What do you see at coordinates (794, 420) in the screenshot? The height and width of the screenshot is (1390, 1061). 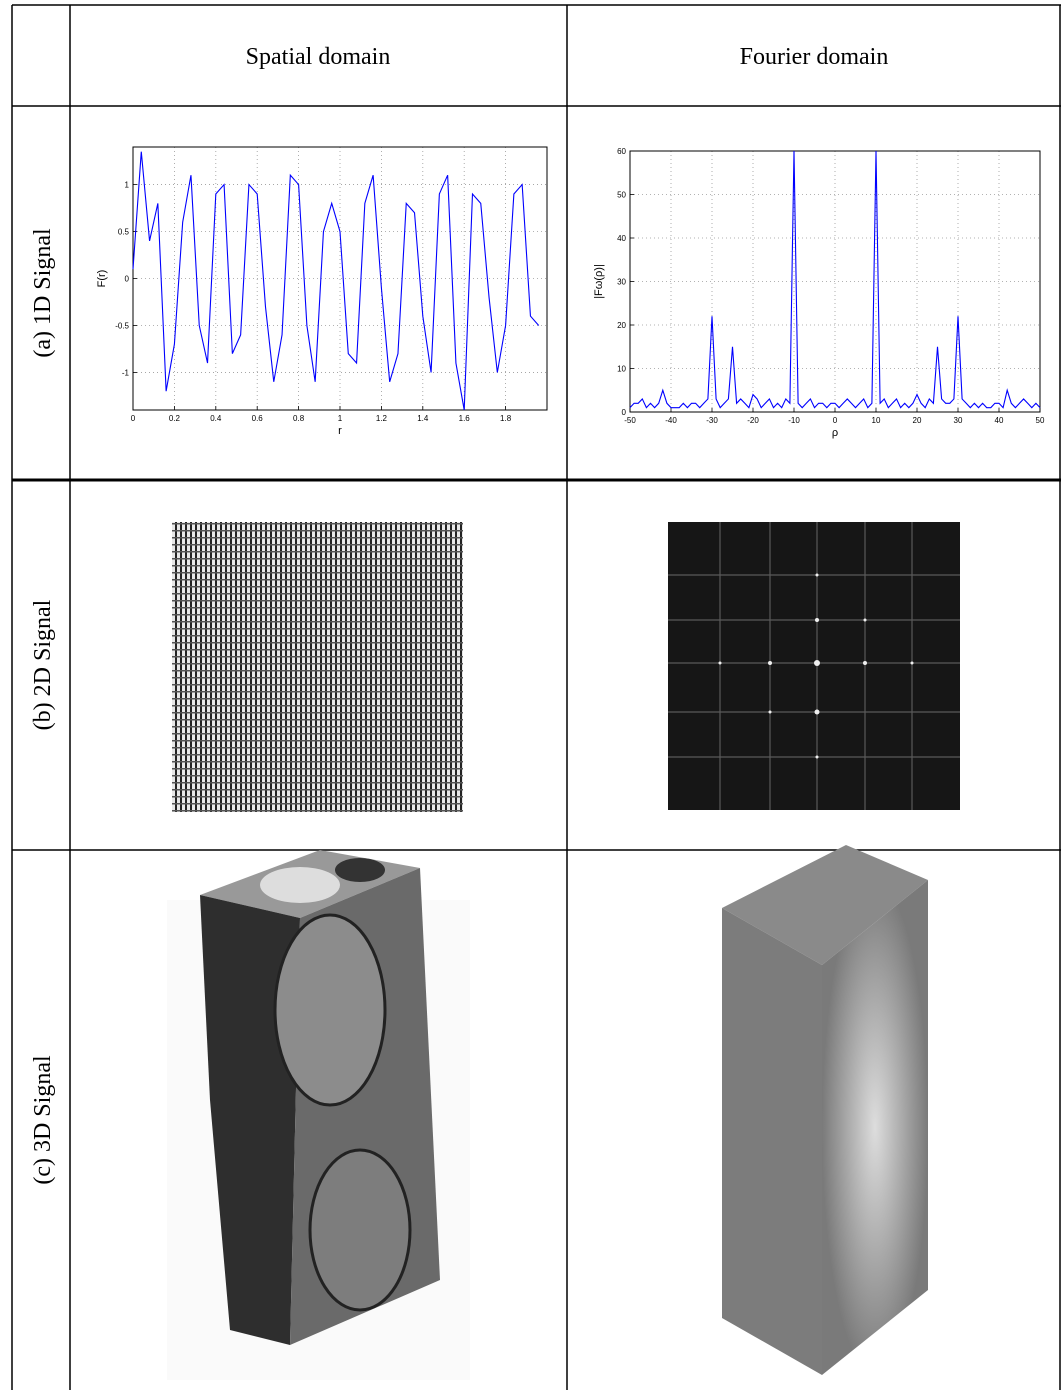 I see `x-tick-label: -10` at bounding box center [794, 420].